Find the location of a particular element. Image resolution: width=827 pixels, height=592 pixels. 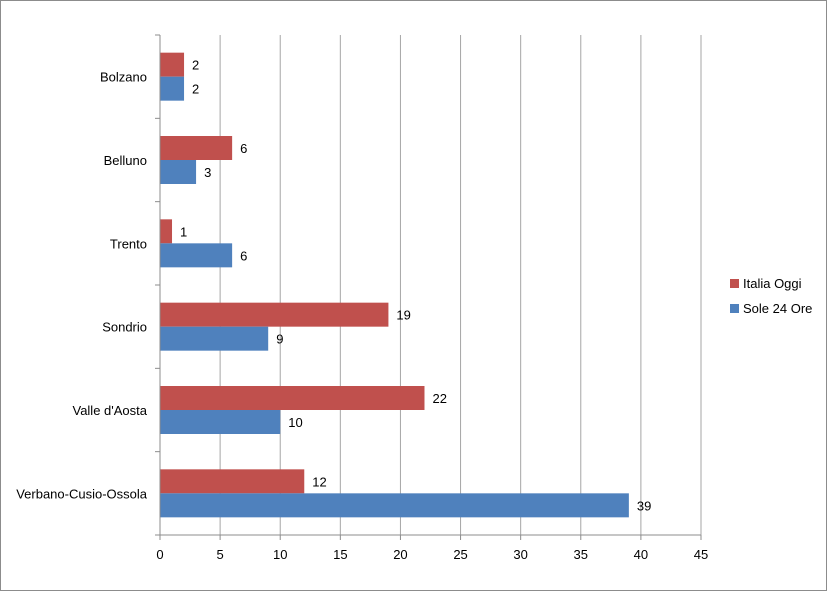

data-label: 22 is located at coordinates (439, 398).